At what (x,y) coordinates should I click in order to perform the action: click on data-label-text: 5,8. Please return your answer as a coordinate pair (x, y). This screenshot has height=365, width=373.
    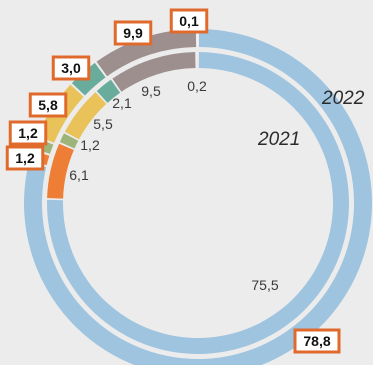
    Looking at the image, I should click on (48, 105).